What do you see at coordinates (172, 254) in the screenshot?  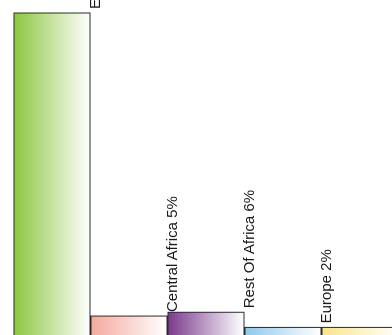 I see `data-label-central-africa: Central Africa 5%` at bounding box center [172, 254].